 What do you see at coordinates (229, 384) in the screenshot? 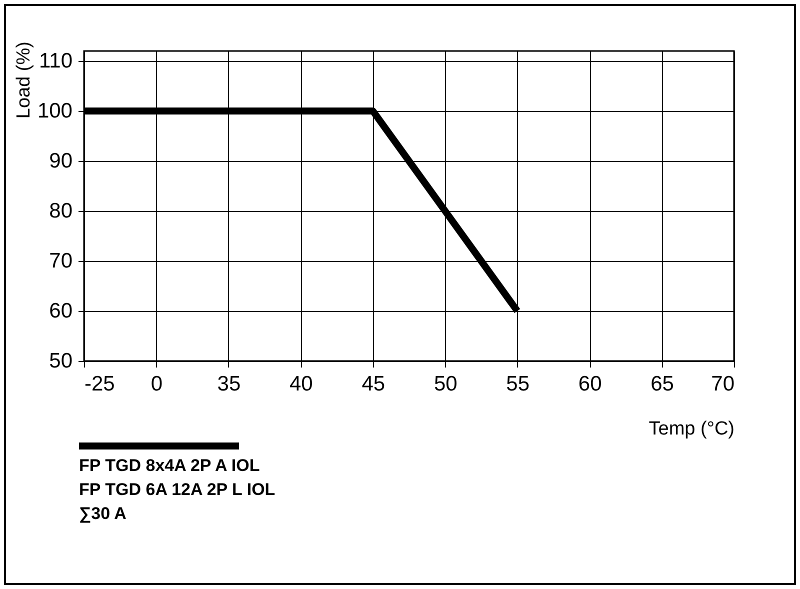
I see `x-tick-label: 35` at bounding box center [229, 384].